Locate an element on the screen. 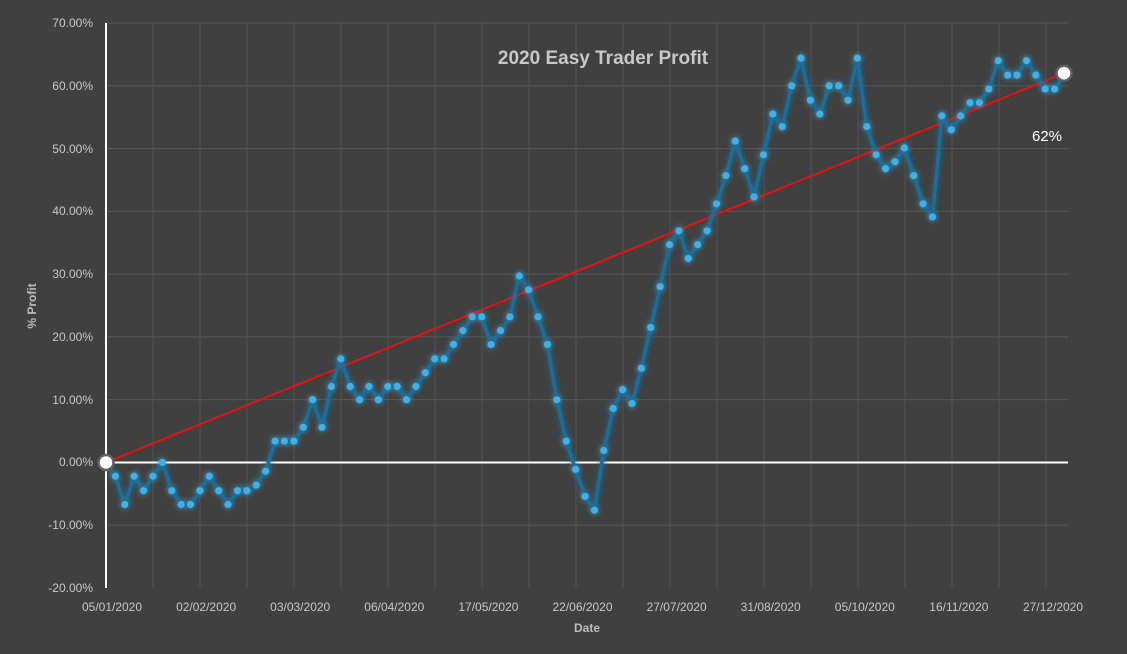  y-tick-label: 70.00% is located at coordinates (72, 23).